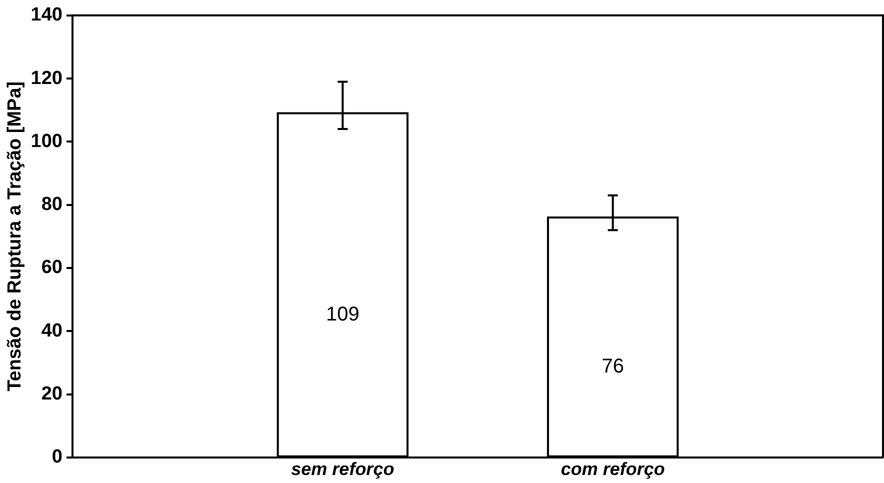 The image size is (884, 483). I want to click on y-tick-label: 20, so click(51, 393).